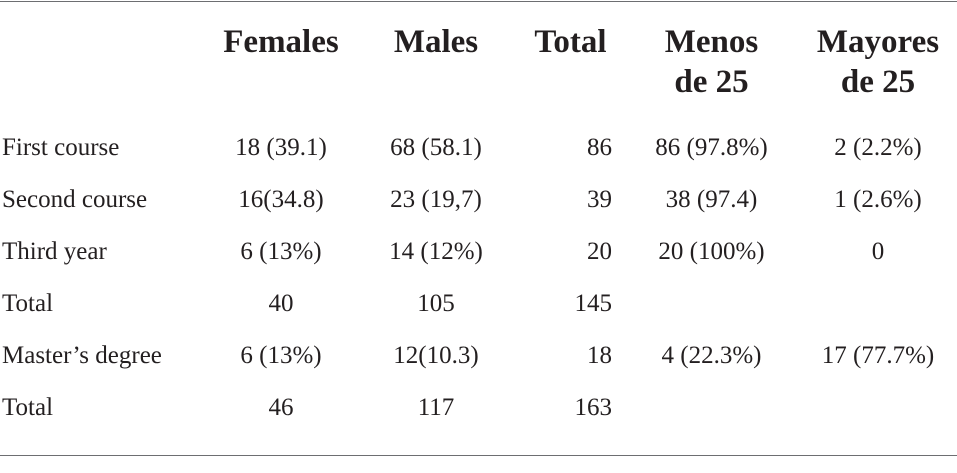 The image size is (957, 473). What do you see at coordinates (599, 199) in the screenshot?
I see `cell-total: 39` at bounding box center [599, 199].